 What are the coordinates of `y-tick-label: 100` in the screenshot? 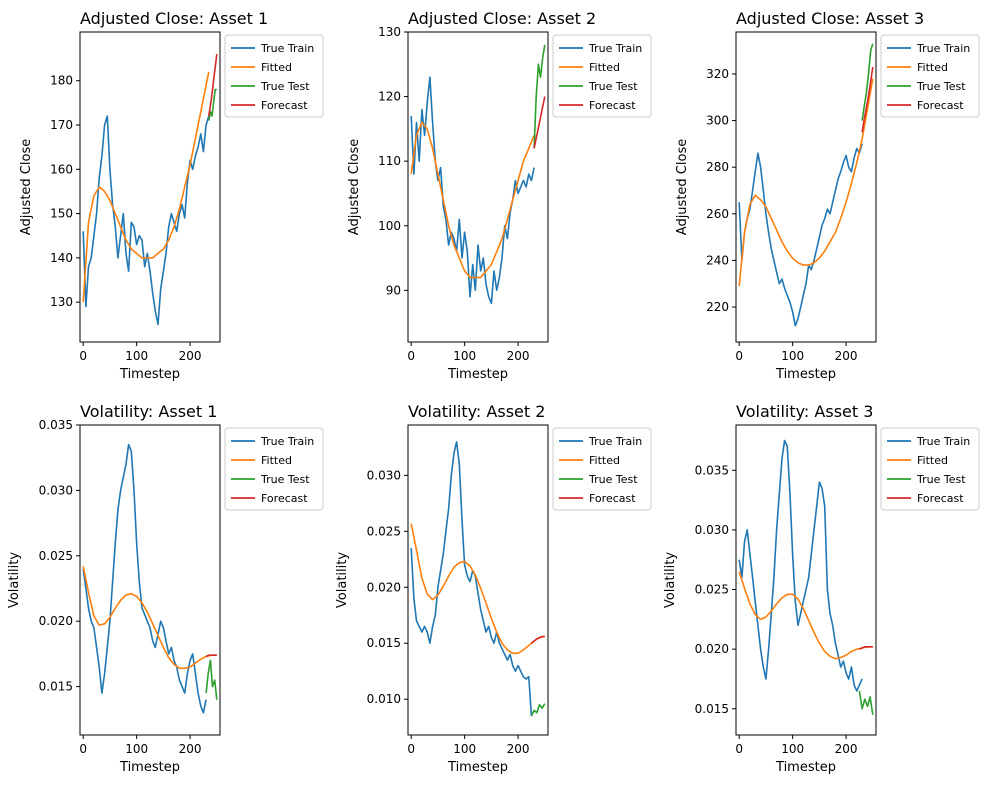 It's located at (389, 226).